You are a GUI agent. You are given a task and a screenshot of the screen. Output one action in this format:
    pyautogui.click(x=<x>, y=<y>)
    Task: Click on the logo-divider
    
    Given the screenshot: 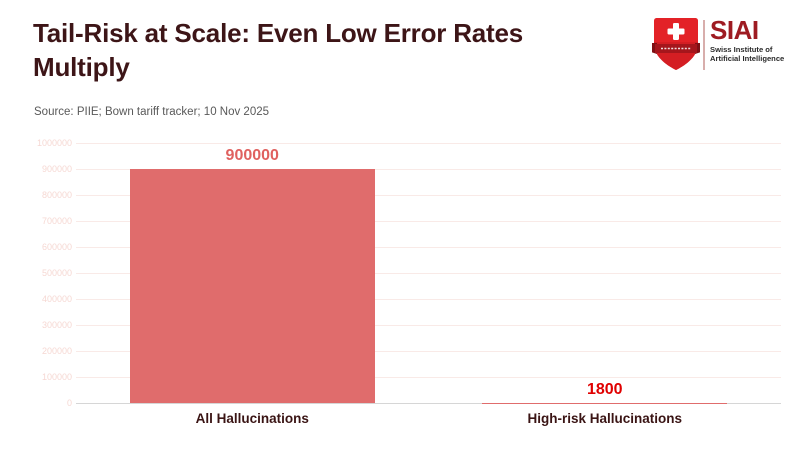 What is the action you would take?
    pyautogui.click(x=704, y=45)
    